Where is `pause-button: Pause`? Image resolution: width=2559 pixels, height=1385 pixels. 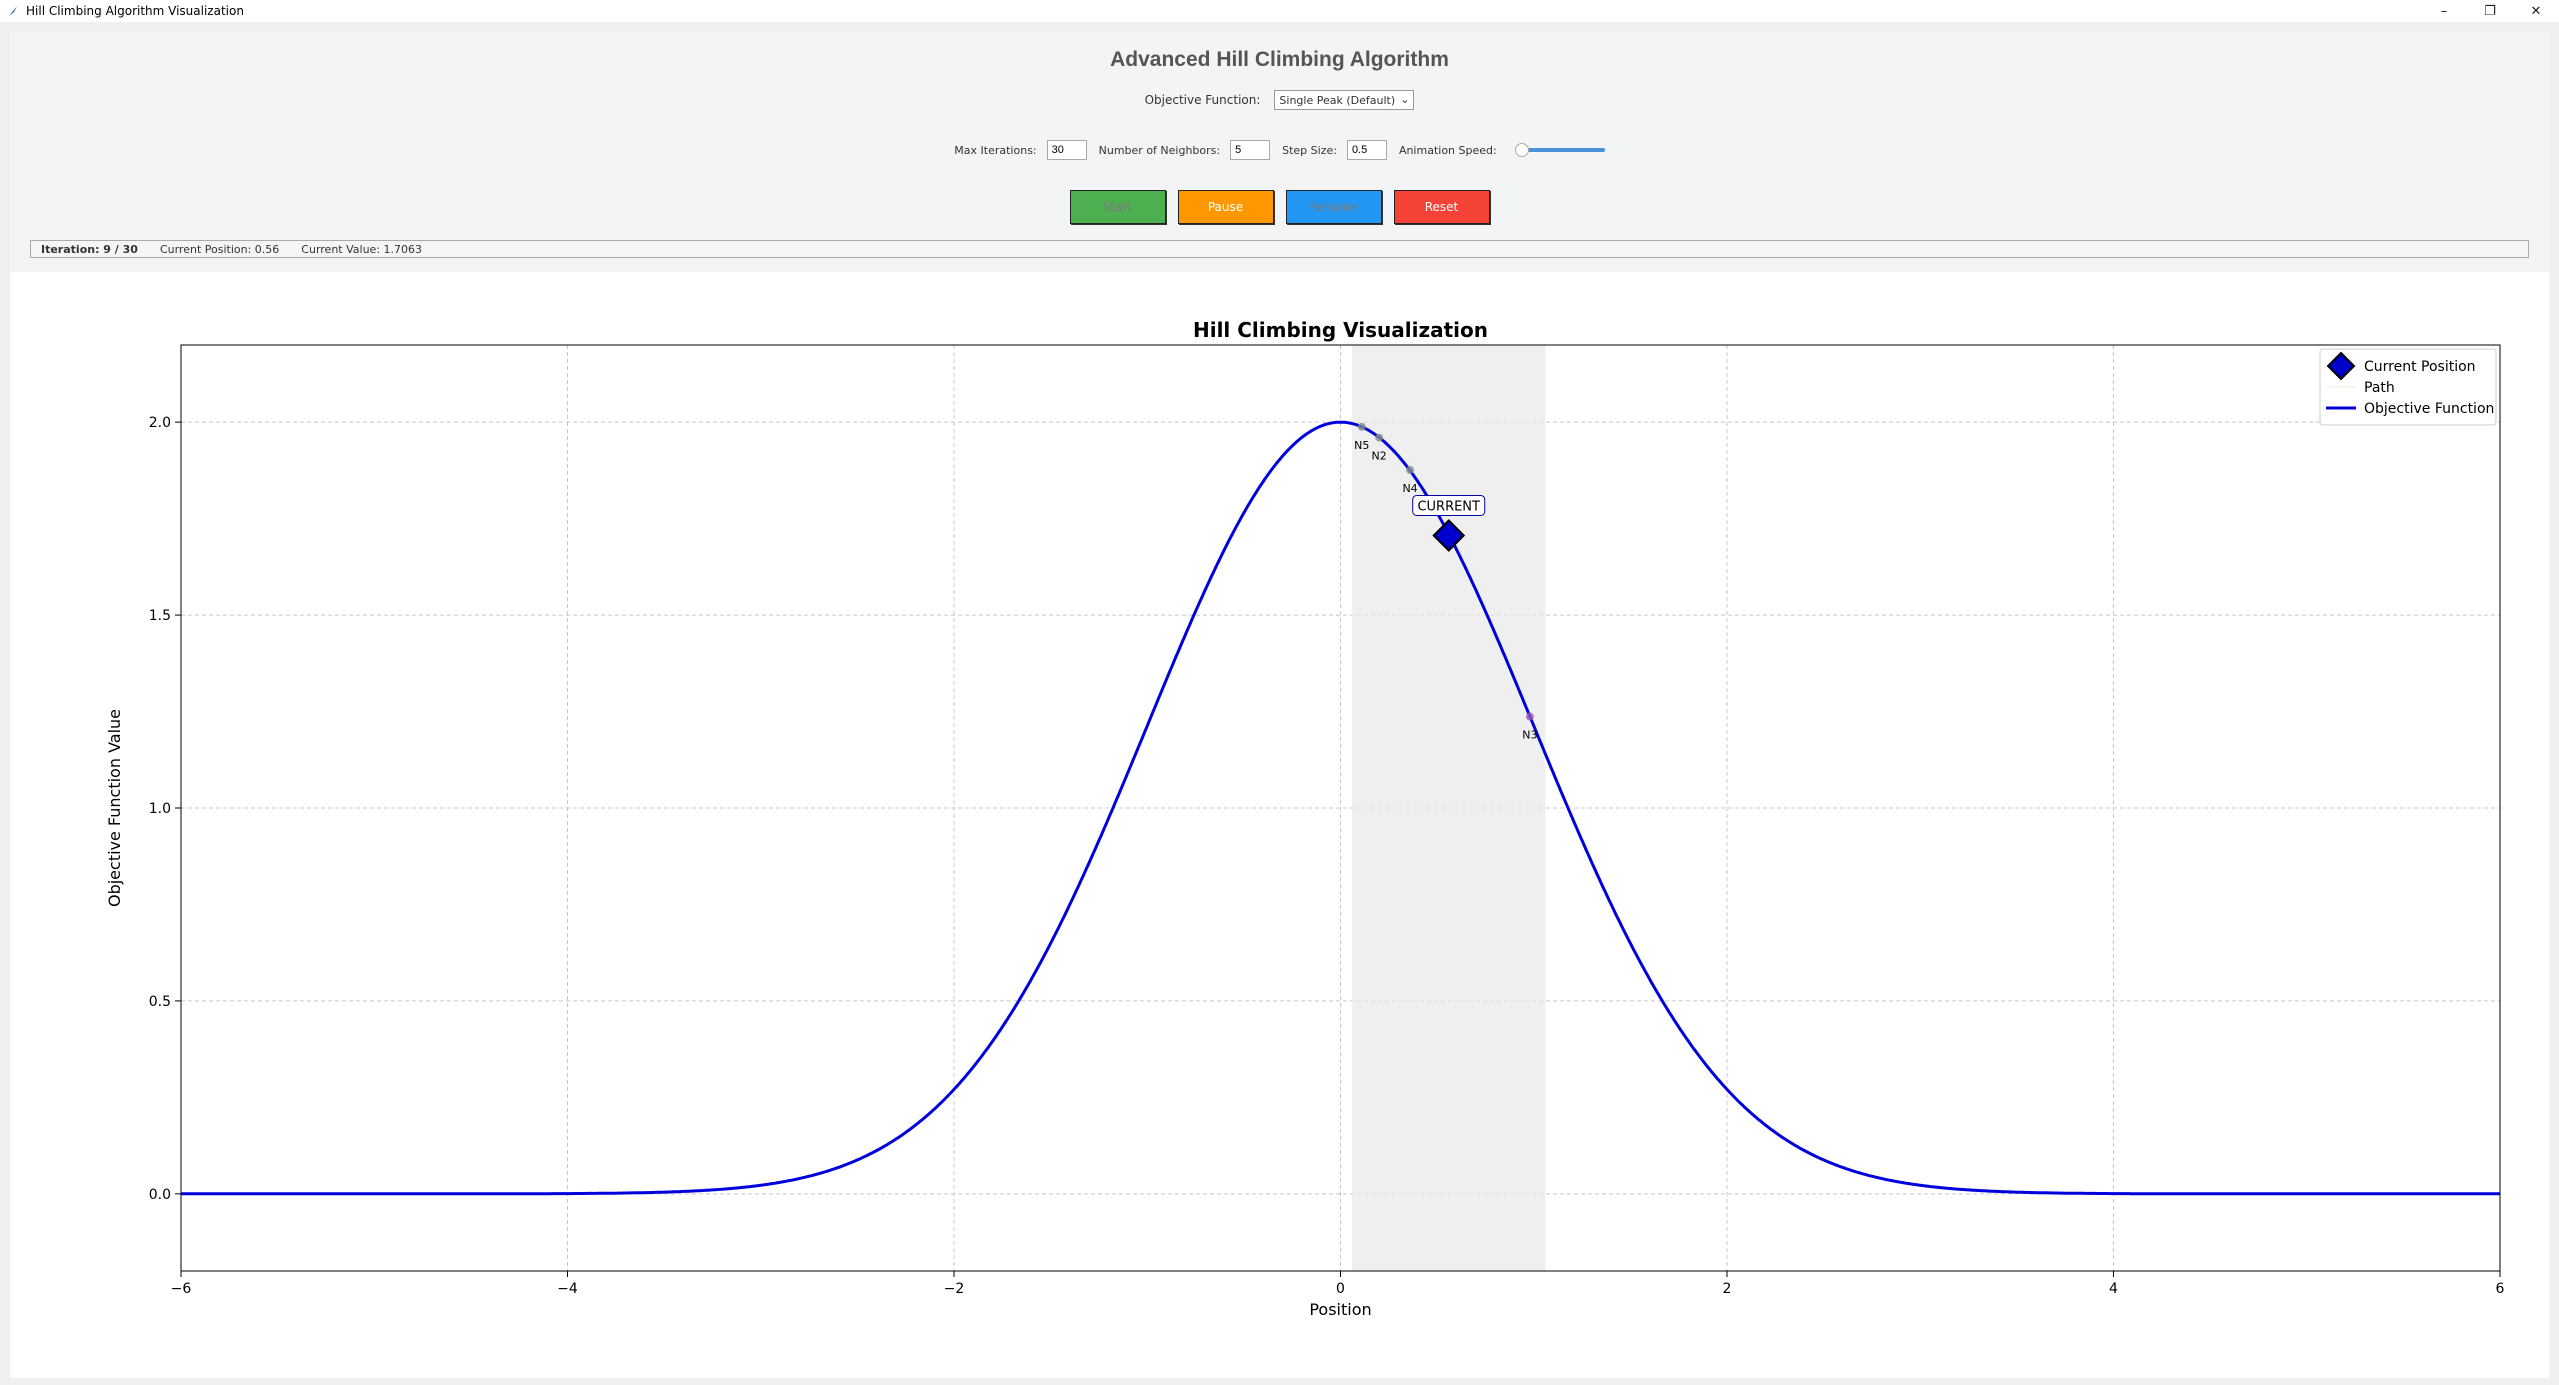 pause-button: Pause is located at coordinates (1225, 207).